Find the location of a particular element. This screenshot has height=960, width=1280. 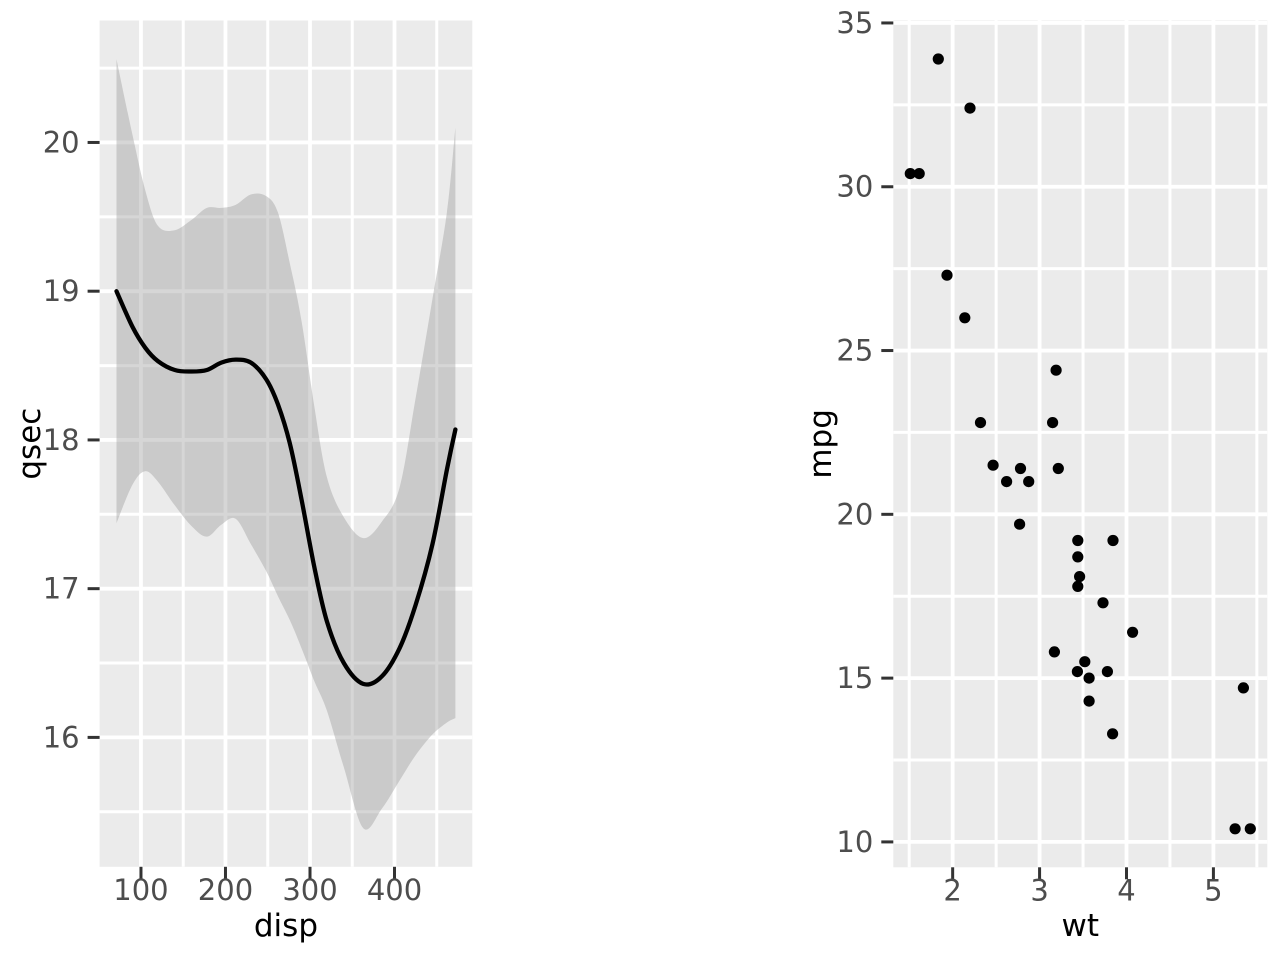

y-tick-label: 15 is located at coordinates (854, 678).